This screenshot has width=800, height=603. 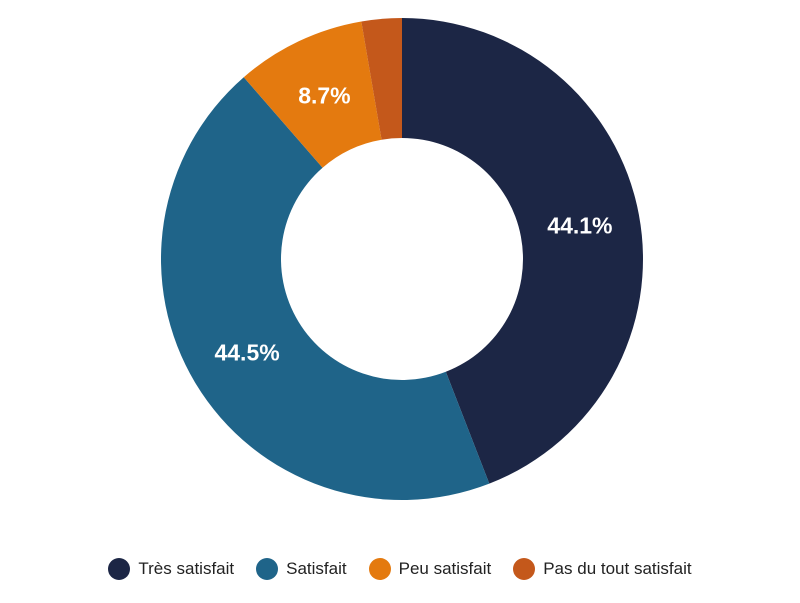 What do you see at coordinates (524, 569) in the screenshot?
I see `legend-swatch-pas-du-tout-satisfait` at bounding box center [524, 569].